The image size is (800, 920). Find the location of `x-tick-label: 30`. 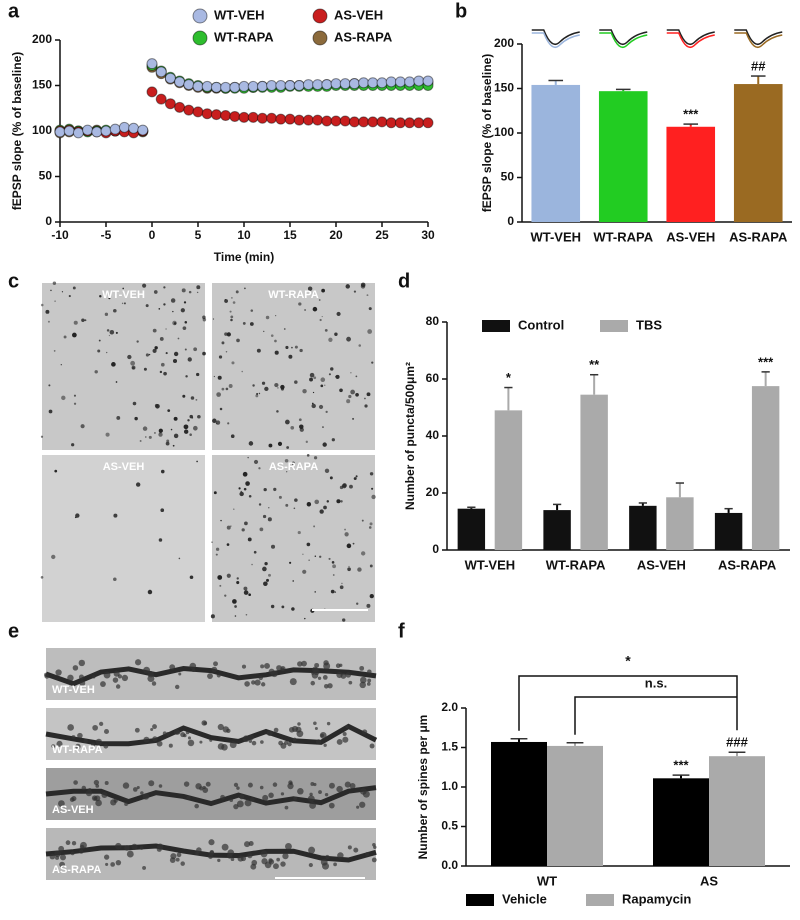

x-tick-label: 30 is located at coordinates (428, 235).